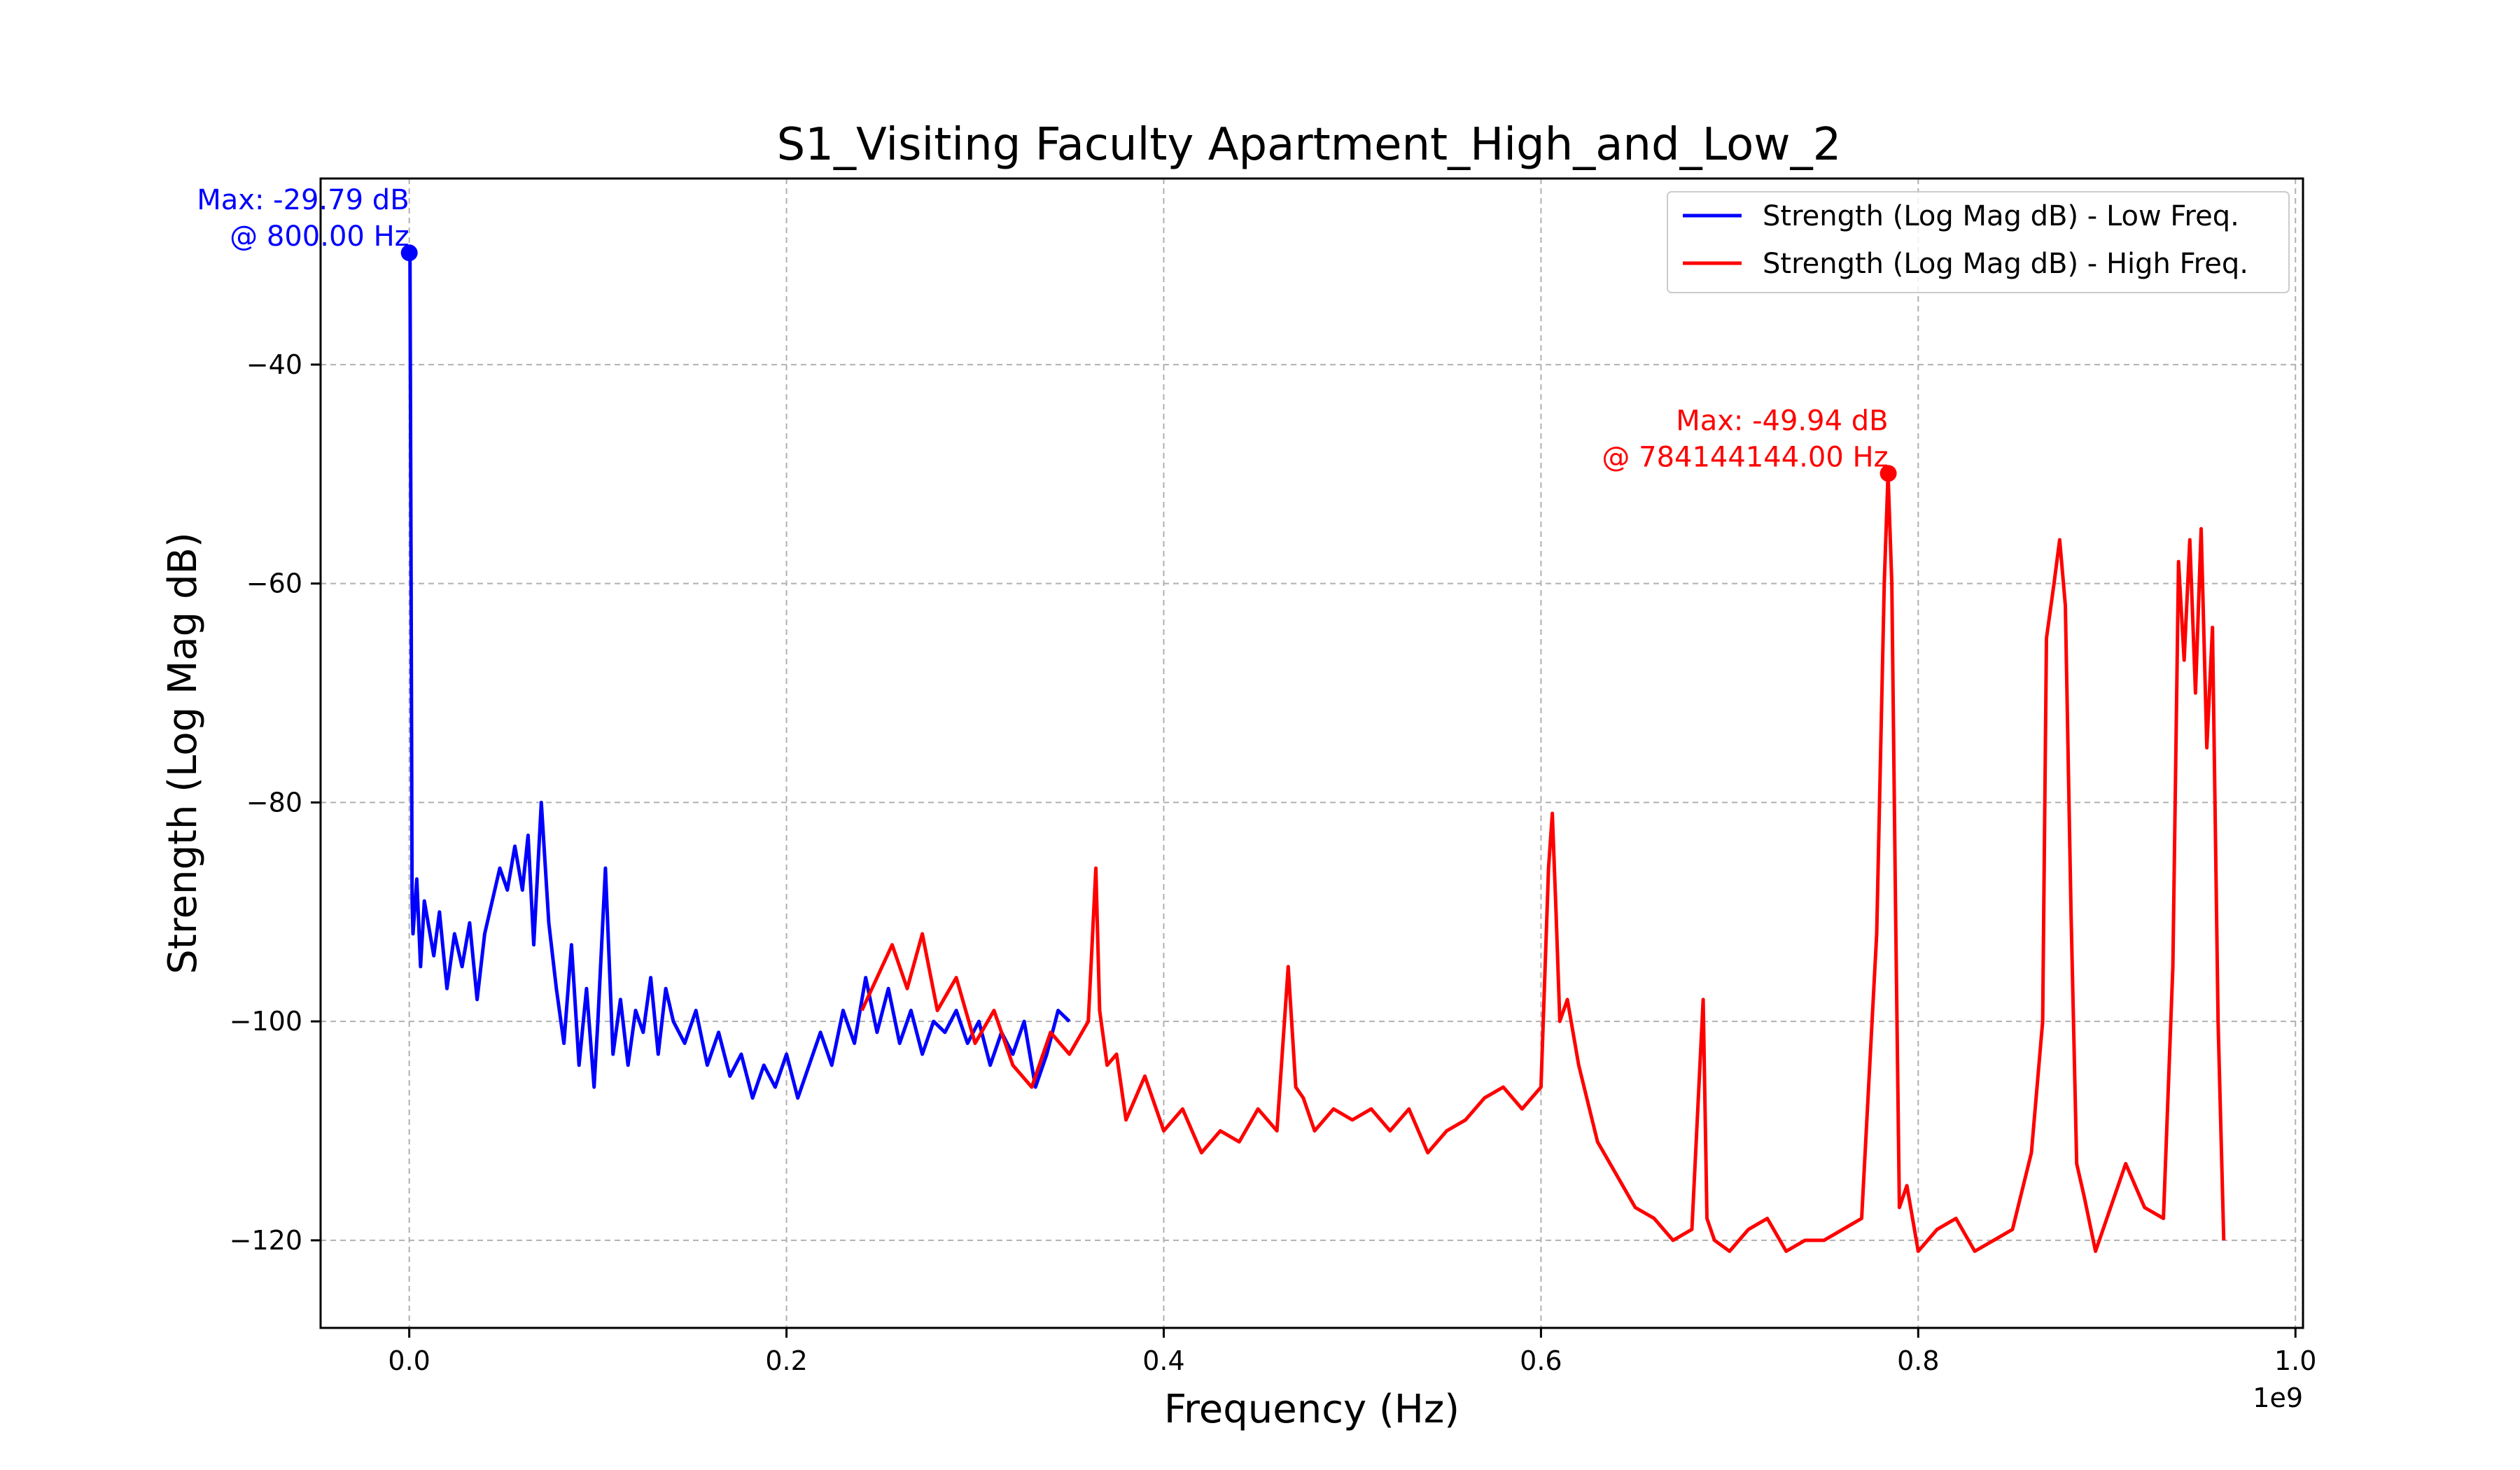 This screenshot has height=1470, width=2520. What do you see at coordinates (786, 1360) in the screenshot?
I see `x-tick-label: 0.2` at bounding box center [786, 1360].